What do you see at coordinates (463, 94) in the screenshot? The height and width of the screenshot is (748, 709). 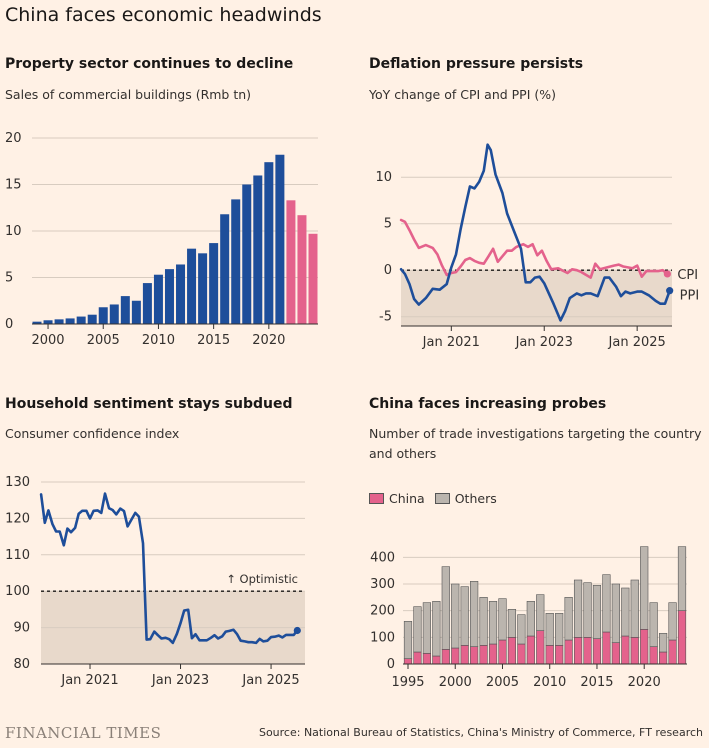 I see `deflation-chart-subtitle: YoY change of CPI and PPI (%)` at bounding box center [463, 94].